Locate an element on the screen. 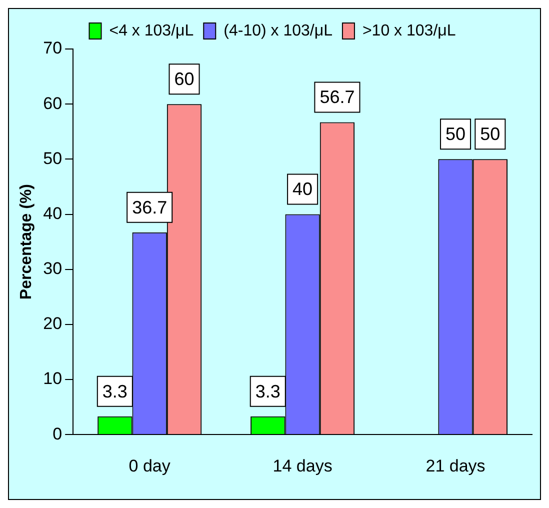  data-label: 60 is located at coordinates (184, 79).